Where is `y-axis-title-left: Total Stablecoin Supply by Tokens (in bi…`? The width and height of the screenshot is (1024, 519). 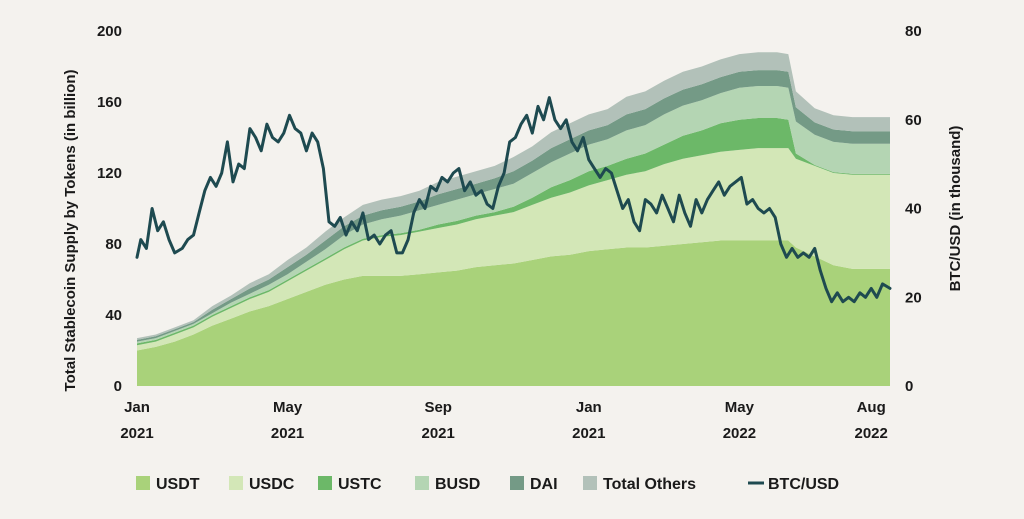 y-axis-title-left: Total Stablecoin Supply by Tokens (in bi… is located at coordinates (70, 231).